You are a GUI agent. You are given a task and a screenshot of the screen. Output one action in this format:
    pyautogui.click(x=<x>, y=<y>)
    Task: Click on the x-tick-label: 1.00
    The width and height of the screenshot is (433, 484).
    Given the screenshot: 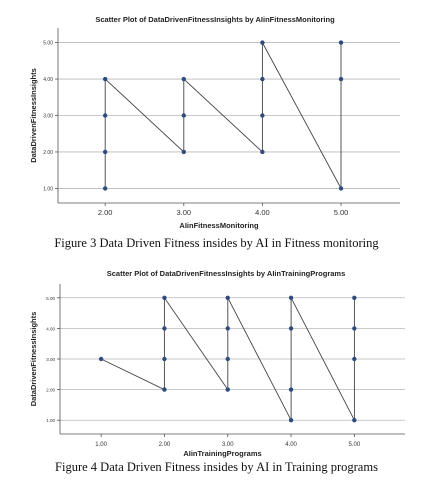 What is the action you would take?
    pyautogui.click(x=101, y=445)
    